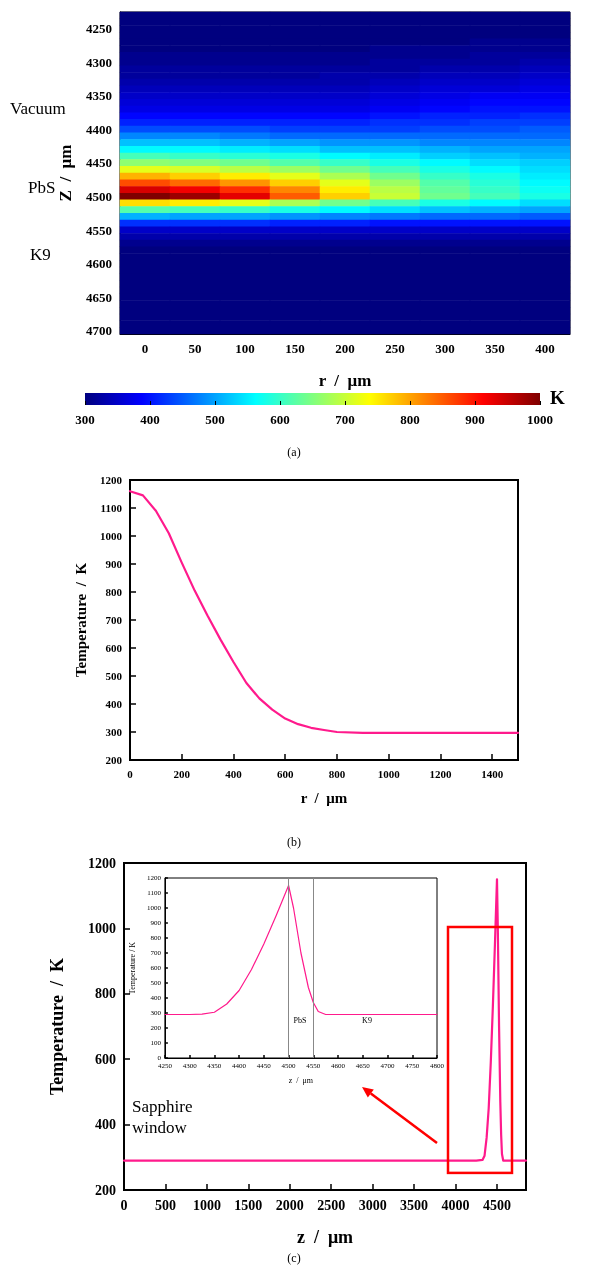  I want to click on x-tick-label: 2500, so click(331, 1205).